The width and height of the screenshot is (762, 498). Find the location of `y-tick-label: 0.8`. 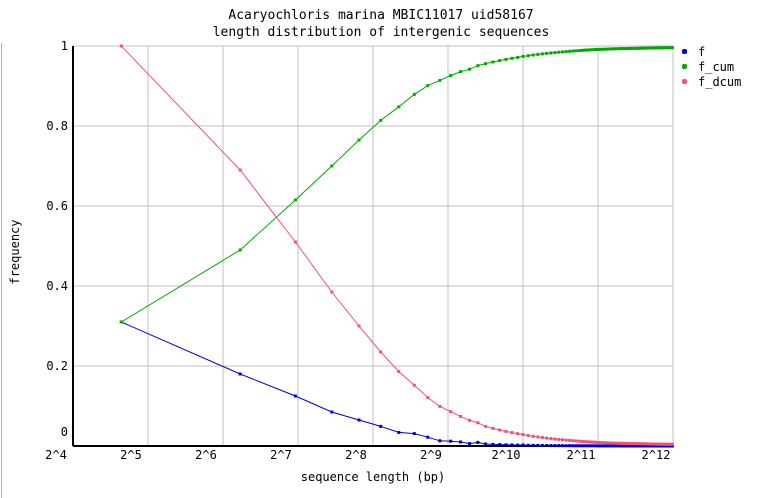

y-tick-label: 0.8 is located at coordinates (57, 126).